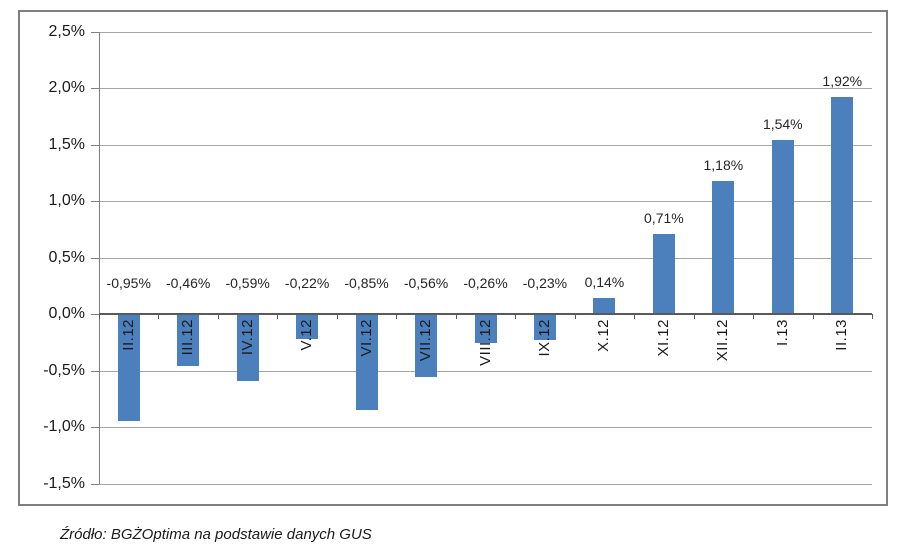 This screenshot has height=548, width=913. I want to click on y-tick-label: 0,5%, so click(66, 257).